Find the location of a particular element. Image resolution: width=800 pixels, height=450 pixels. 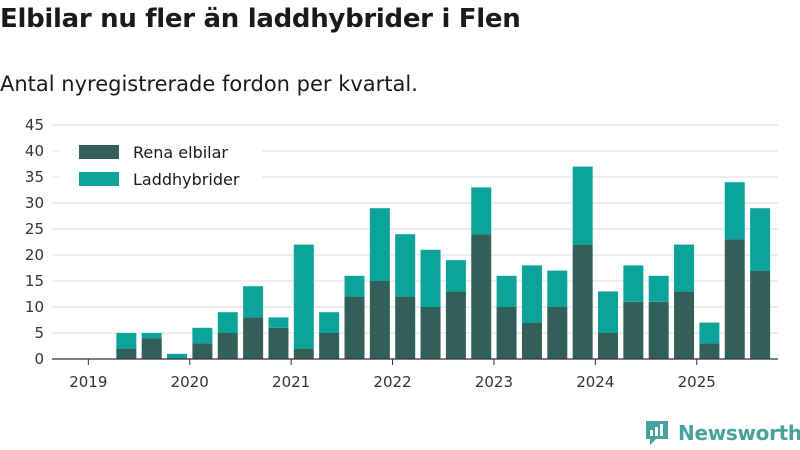

legend-label: Laddhybrider is located at coordinates (186, 179).